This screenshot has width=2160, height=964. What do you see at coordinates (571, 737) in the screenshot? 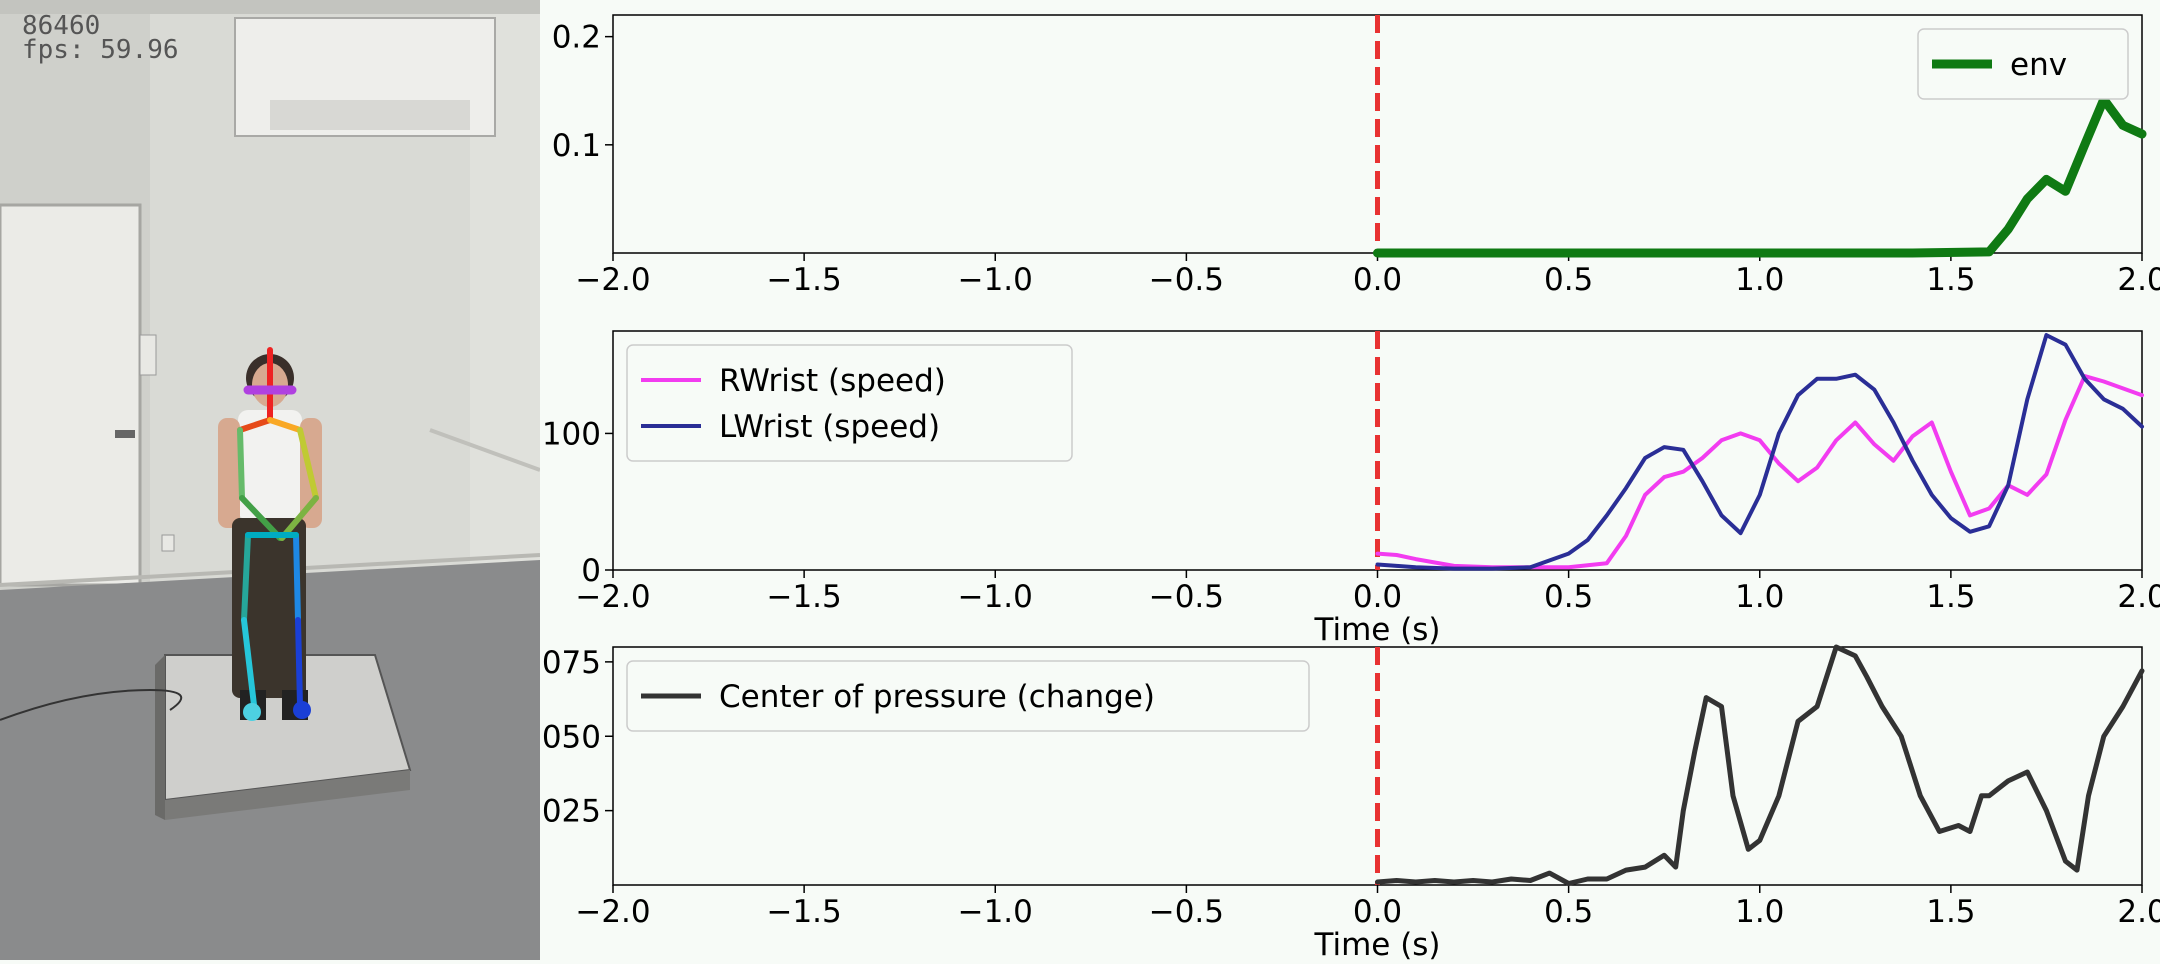
I see `y-tick-label: 050` at bounding box center [571, 737].